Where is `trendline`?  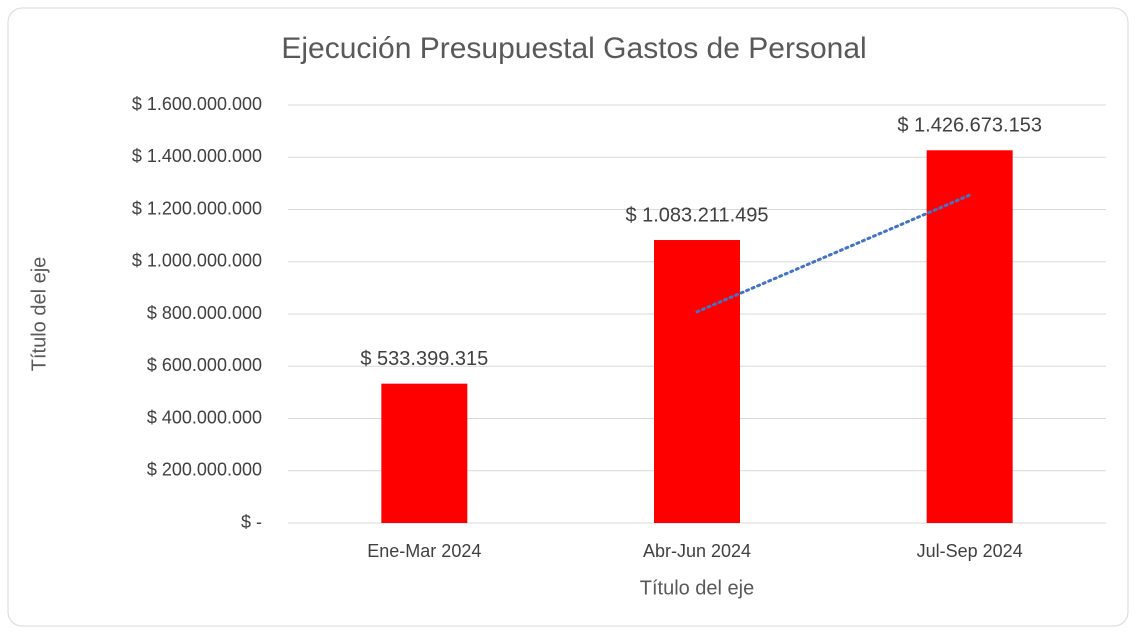 trendline is located at coordinates (833, 253).